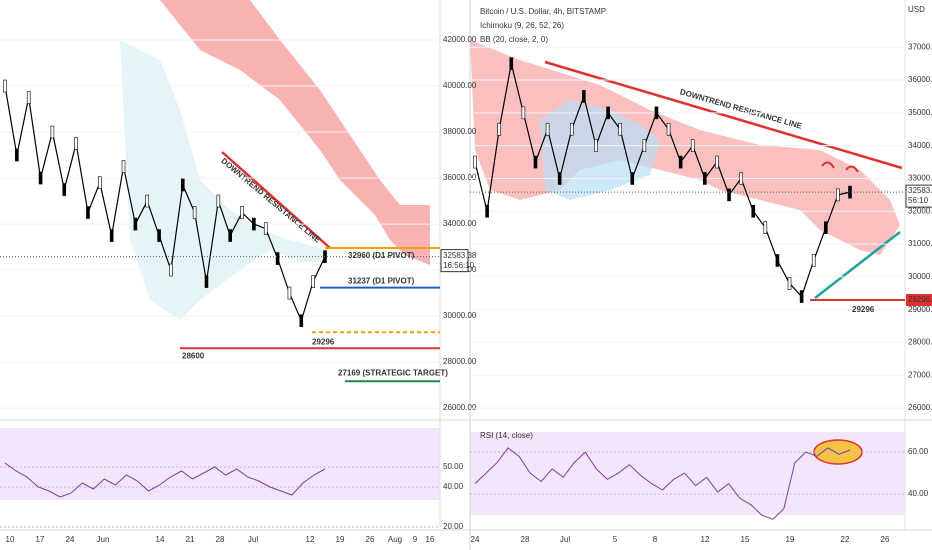  What do you see at coordinates (460, 131) in the screenshot?
I see `y-tick-label: 38000.00` at bounding box center [460, 131].